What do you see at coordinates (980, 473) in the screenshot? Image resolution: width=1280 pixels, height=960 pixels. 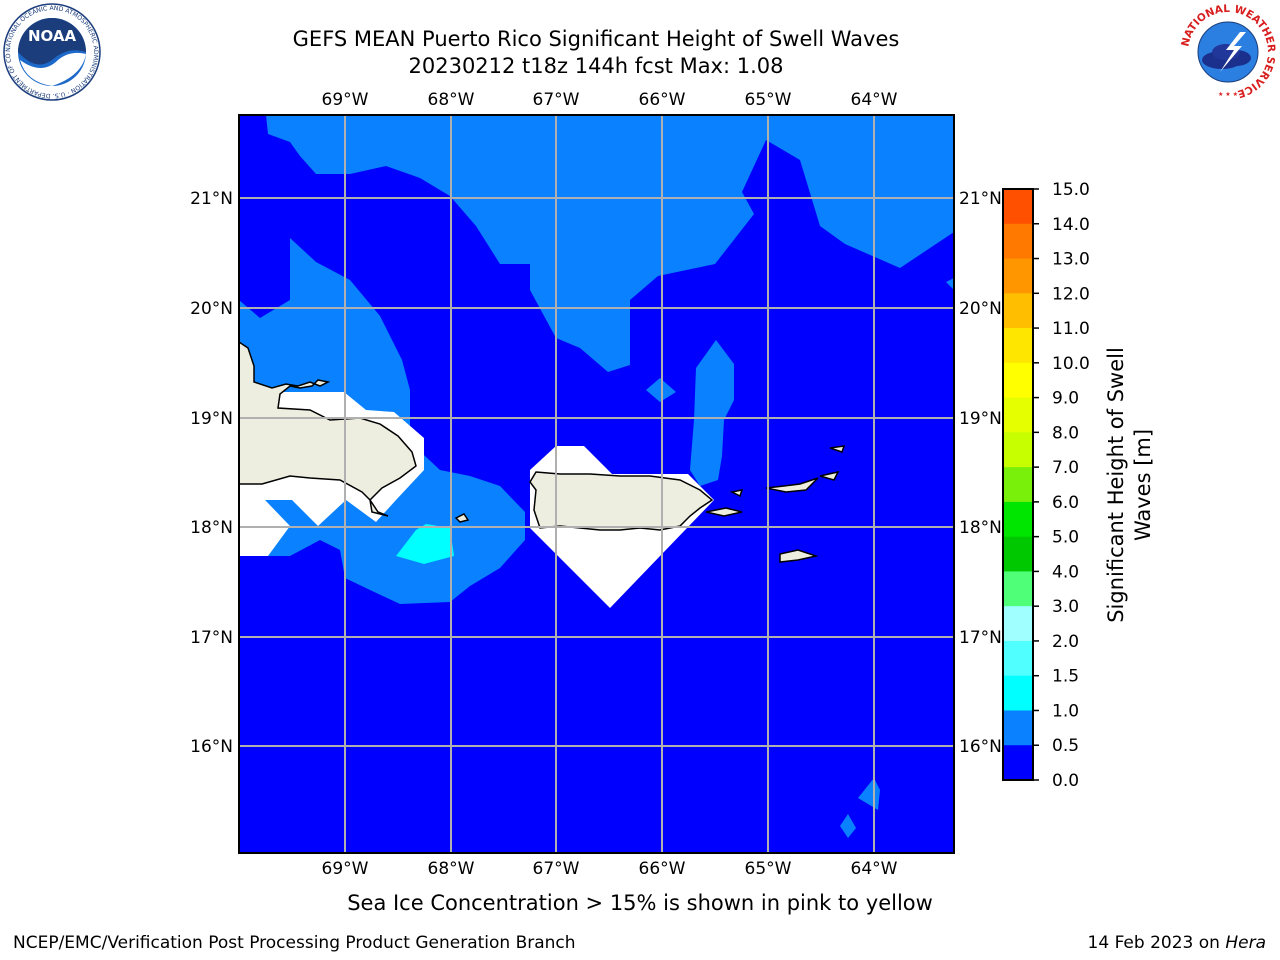 I see `lat-labels-right: 21°N 20°N 19°N 18°N 17°N 16°N` at bounding box center [980, 473].